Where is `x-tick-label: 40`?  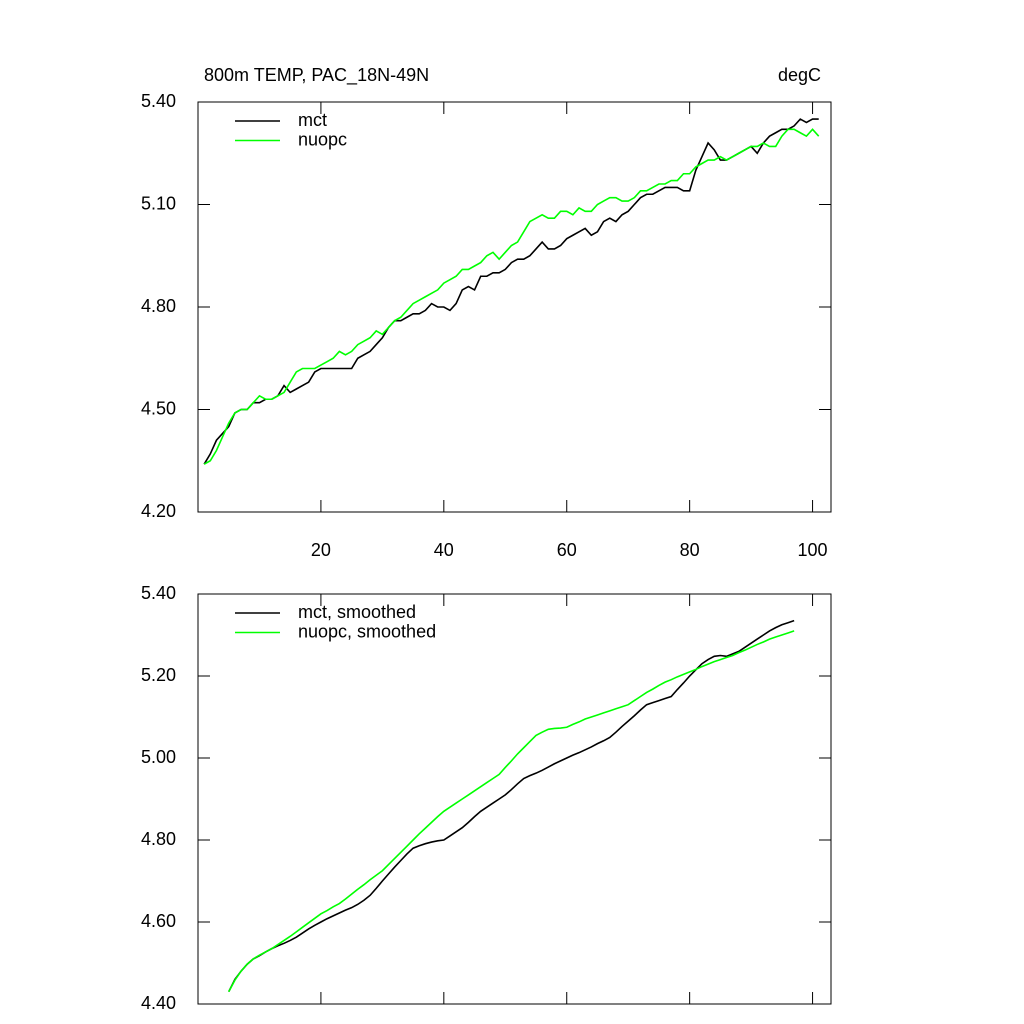
x-tick-label: 40 is located at coordinates (444, 550).